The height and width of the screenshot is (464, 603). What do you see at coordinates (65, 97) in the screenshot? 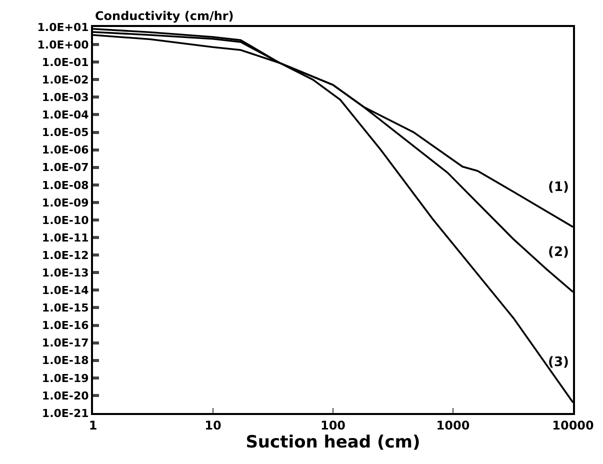
I see `y-tick-label: 1.0E-03` at bounding box center [65, 97].